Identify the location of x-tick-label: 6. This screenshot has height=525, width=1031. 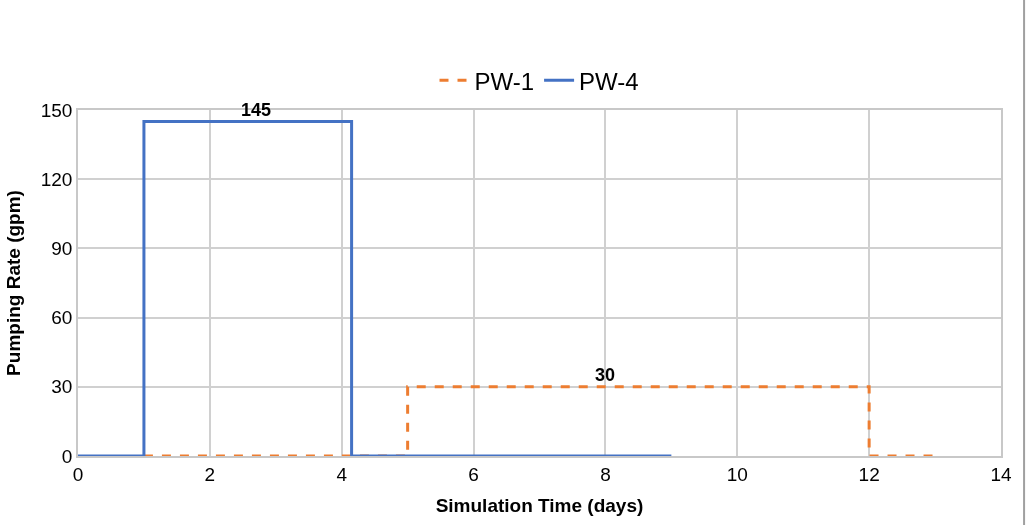
(473, 474).